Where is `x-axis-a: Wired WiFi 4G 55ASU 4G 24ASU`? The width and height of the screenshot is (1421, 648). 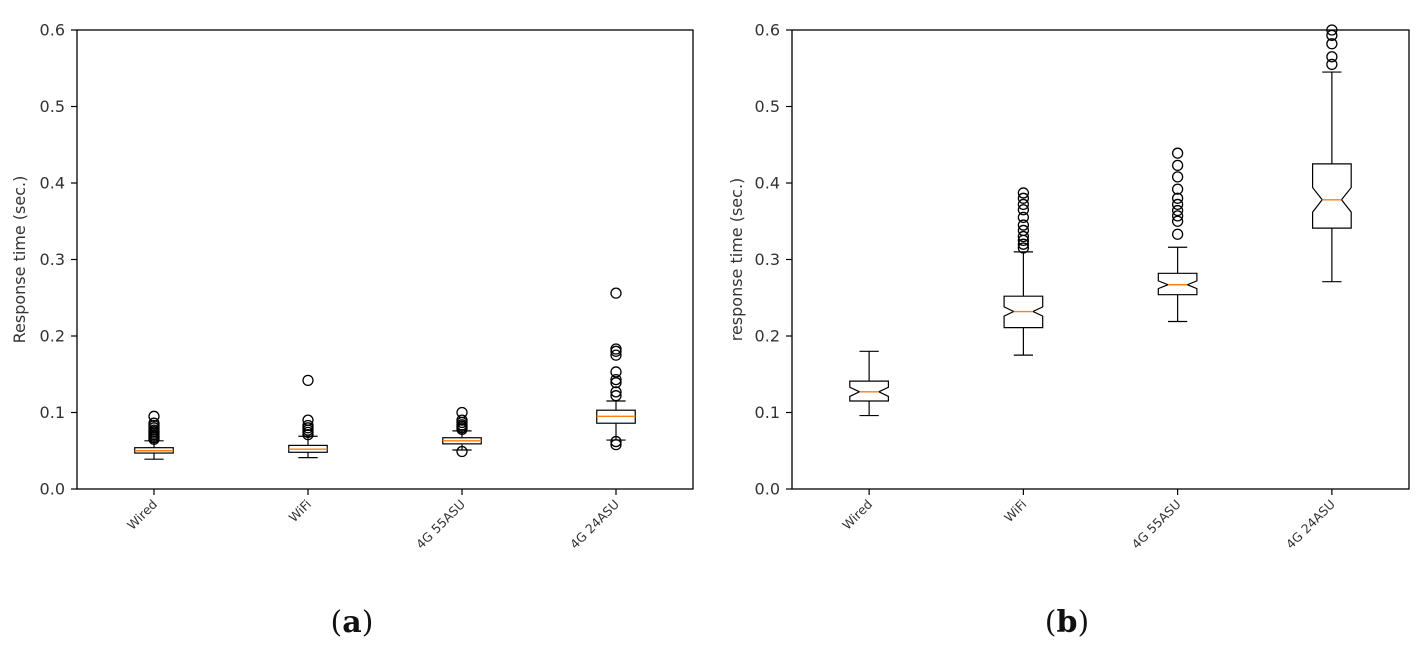 x-axis-a: Wired WiFi 4G 55ASU 4G 24ASU is located at coordinates (373, 520).